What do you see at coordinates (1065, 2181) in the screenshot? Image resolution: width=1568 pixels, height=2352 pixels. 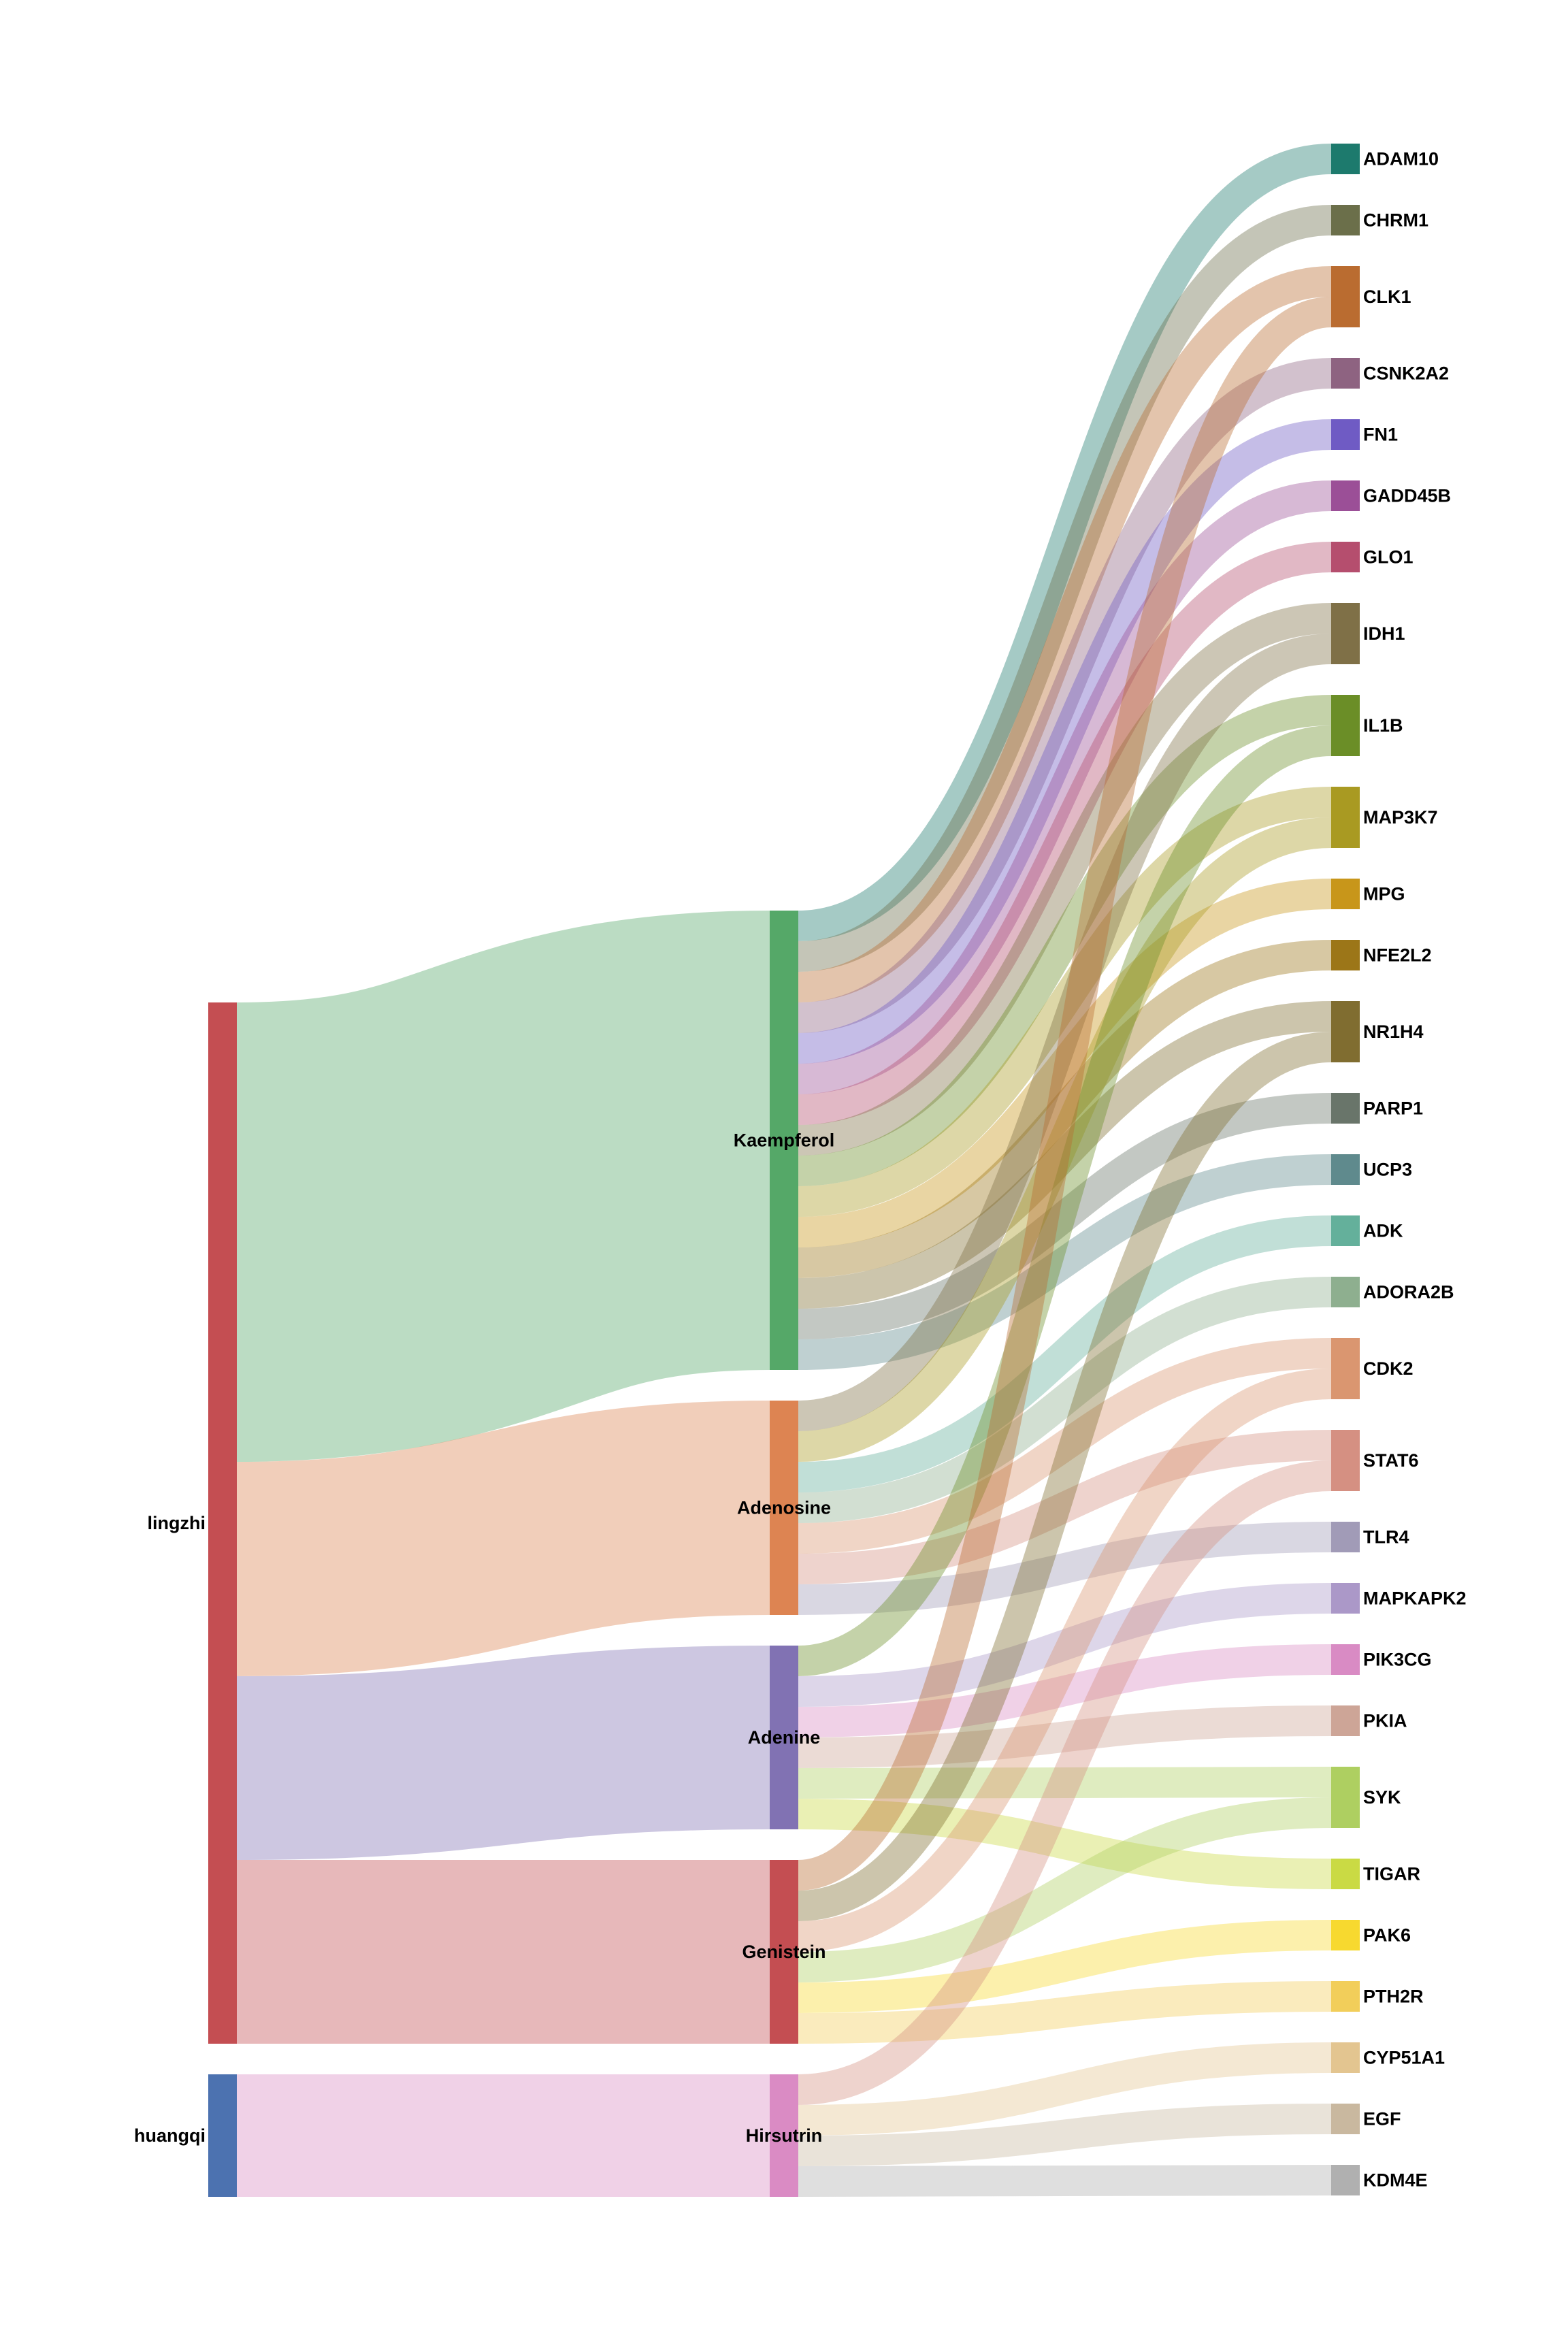 I see `link-hirsutrin-to-kdm4e` at bounding box center [1065, 2181].